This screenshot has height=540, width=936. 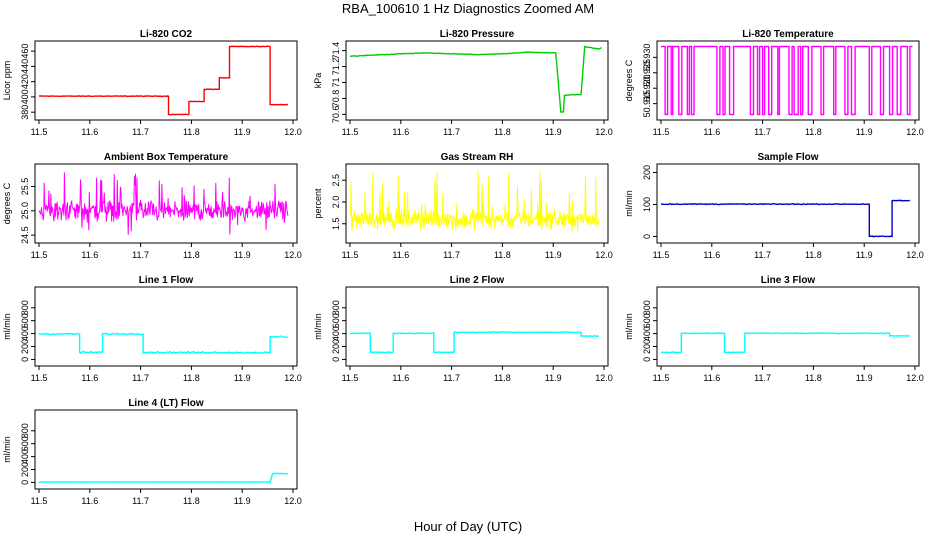 What do you see at coordinates (336, 51) in the screenshot?
I see `y-tick-label: 71.4` at bounding box center [336, 51].